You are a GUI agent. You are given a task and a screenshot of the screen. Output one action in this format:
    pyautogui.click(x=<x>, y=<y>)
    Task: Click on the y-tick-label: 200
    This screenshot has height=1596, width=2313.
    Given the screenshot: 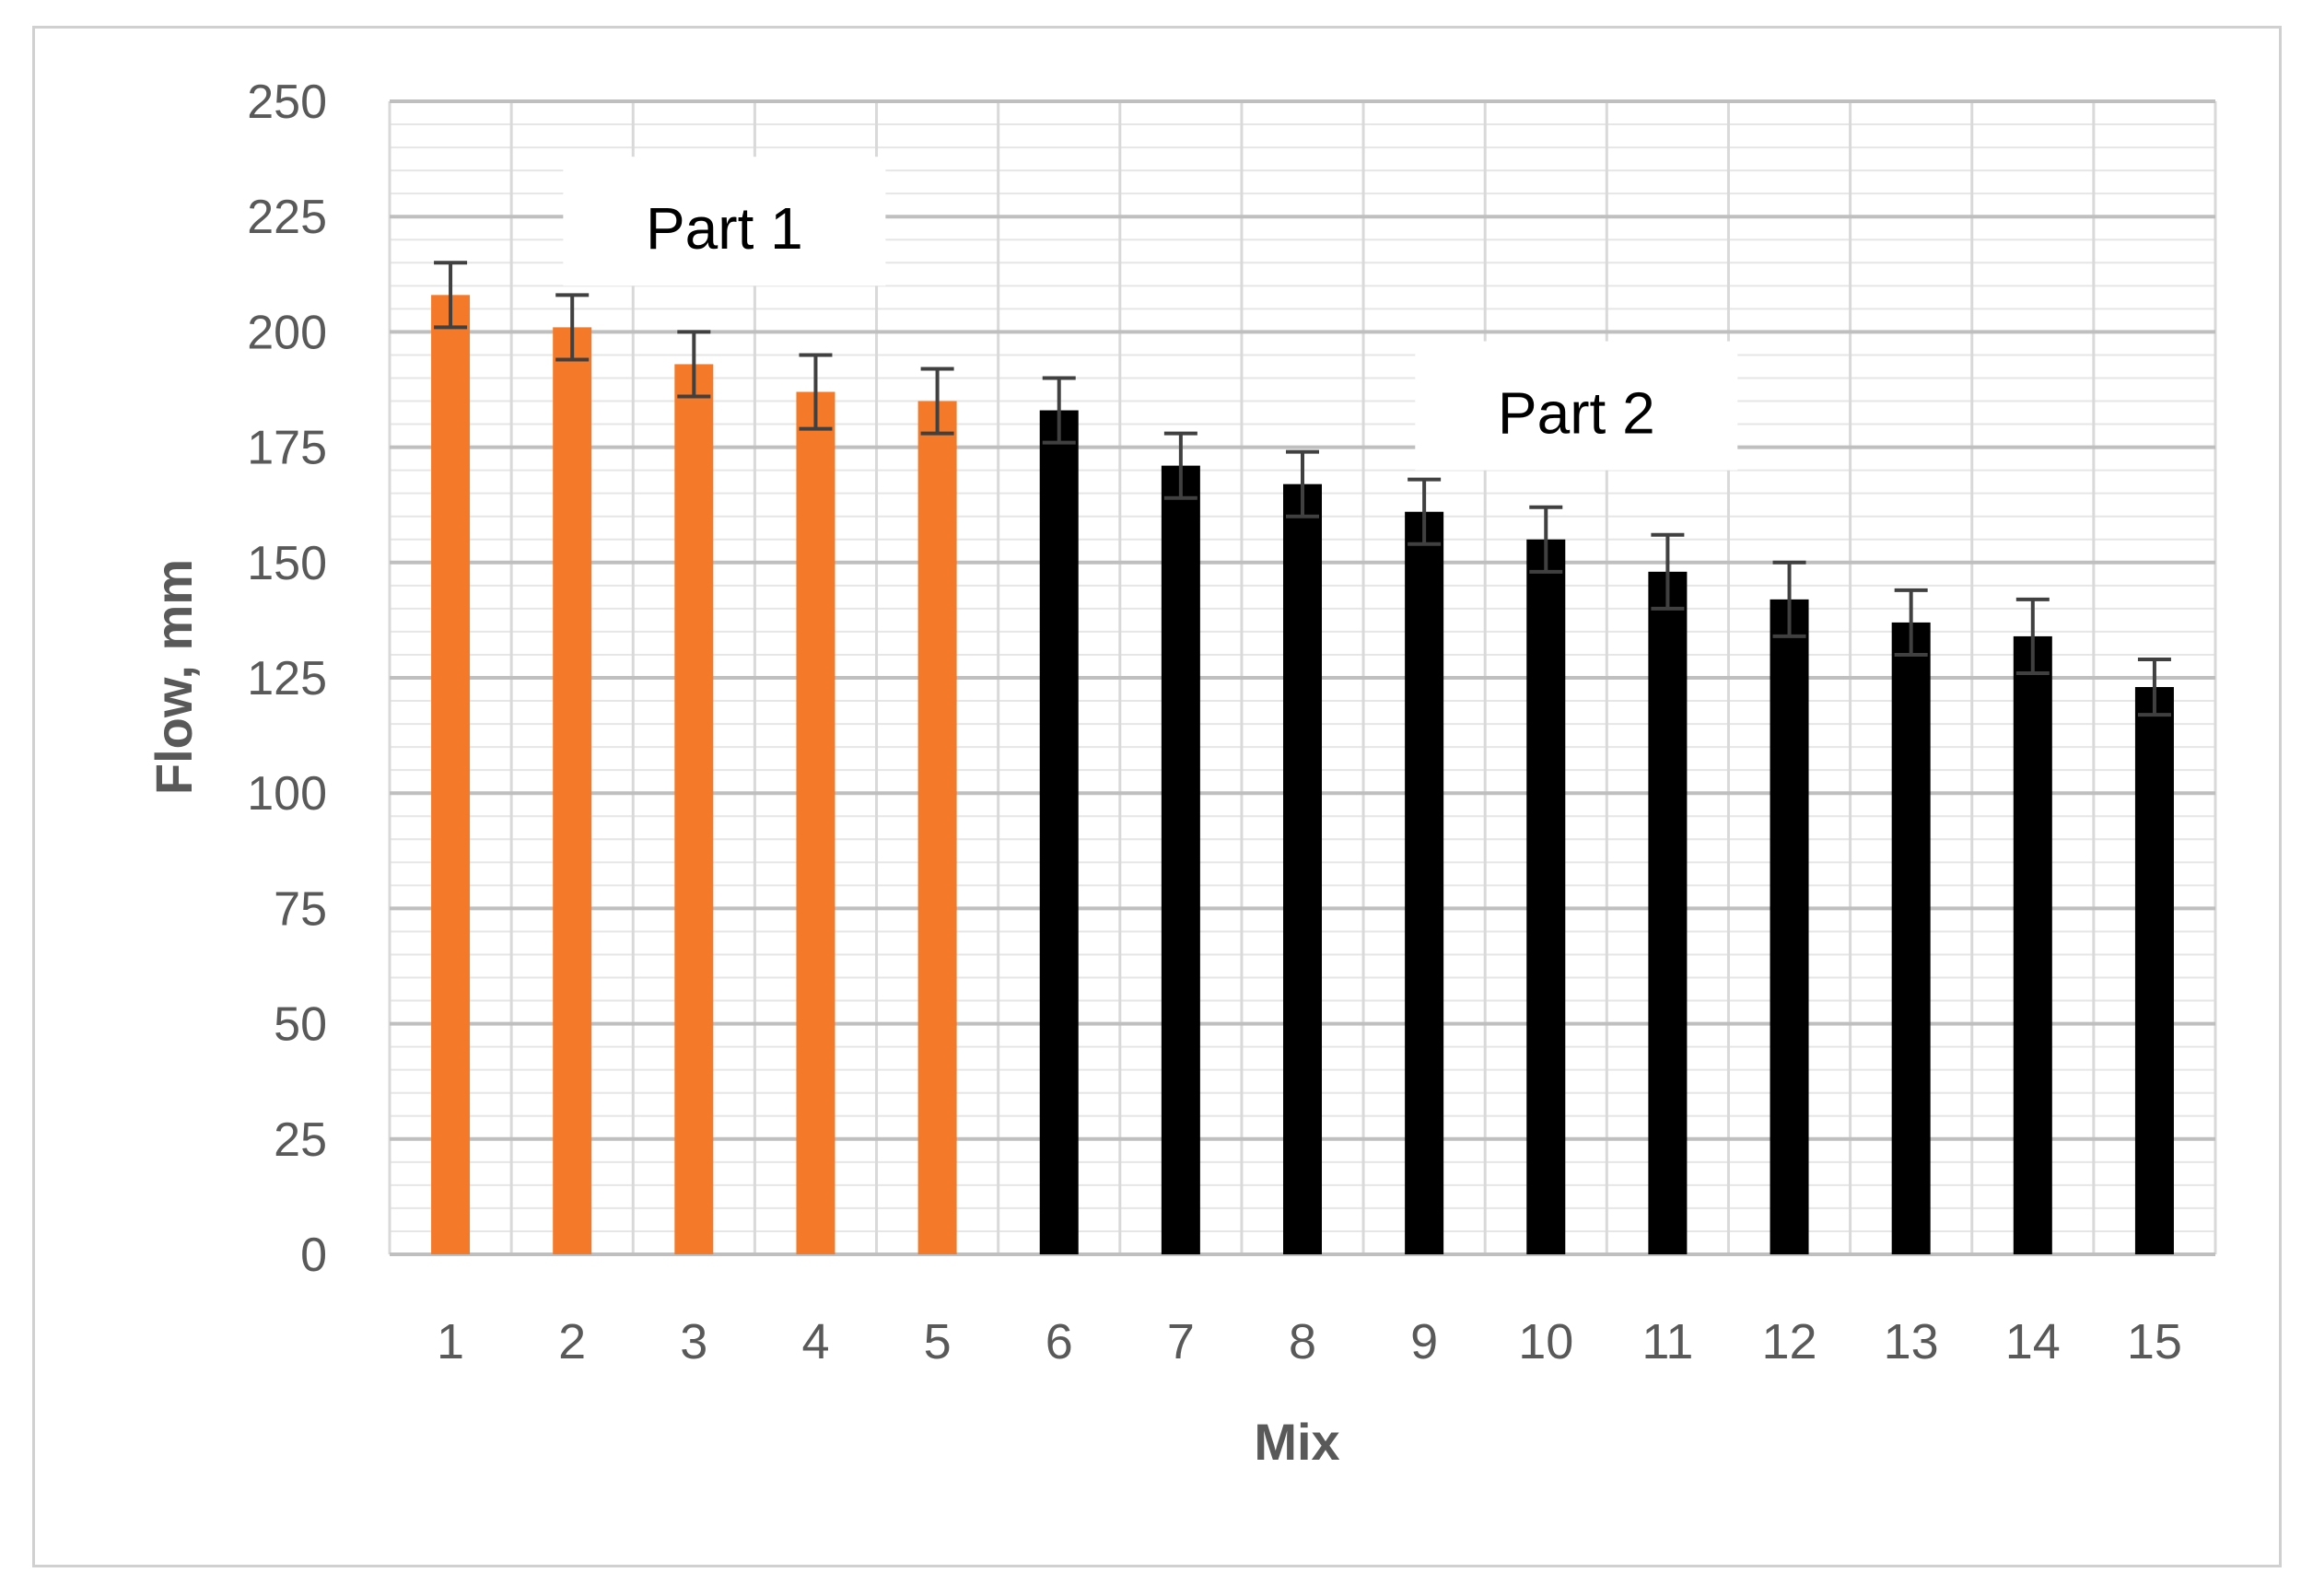 What is the action you would take?
    pyautogui.click(x=287, y=333)
    